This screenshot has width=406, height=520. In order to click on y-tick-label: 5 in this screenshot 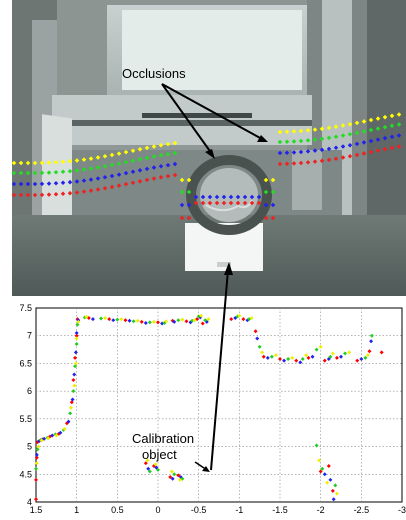, I will do `click(29, 447)`.